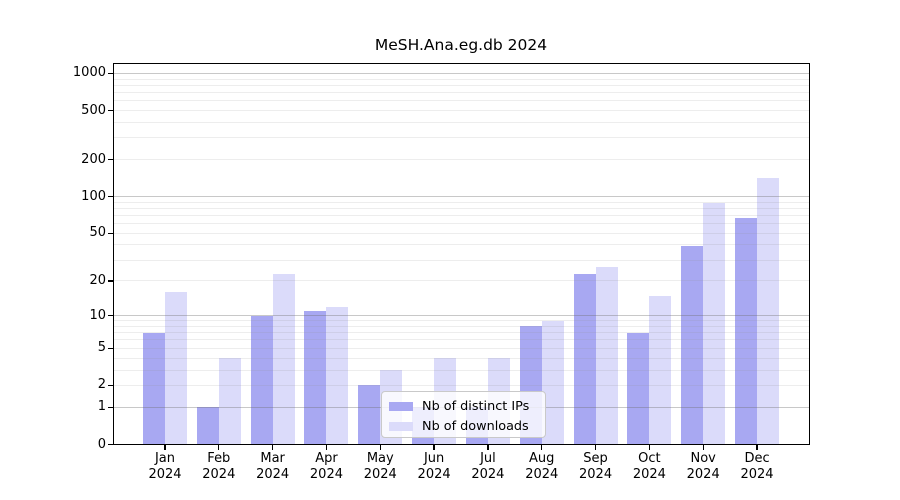  What do you see at coordinates (261, 379) in the screenshot?
I see `bar-distinct-ips-mar` at bounding box center [261, 379].